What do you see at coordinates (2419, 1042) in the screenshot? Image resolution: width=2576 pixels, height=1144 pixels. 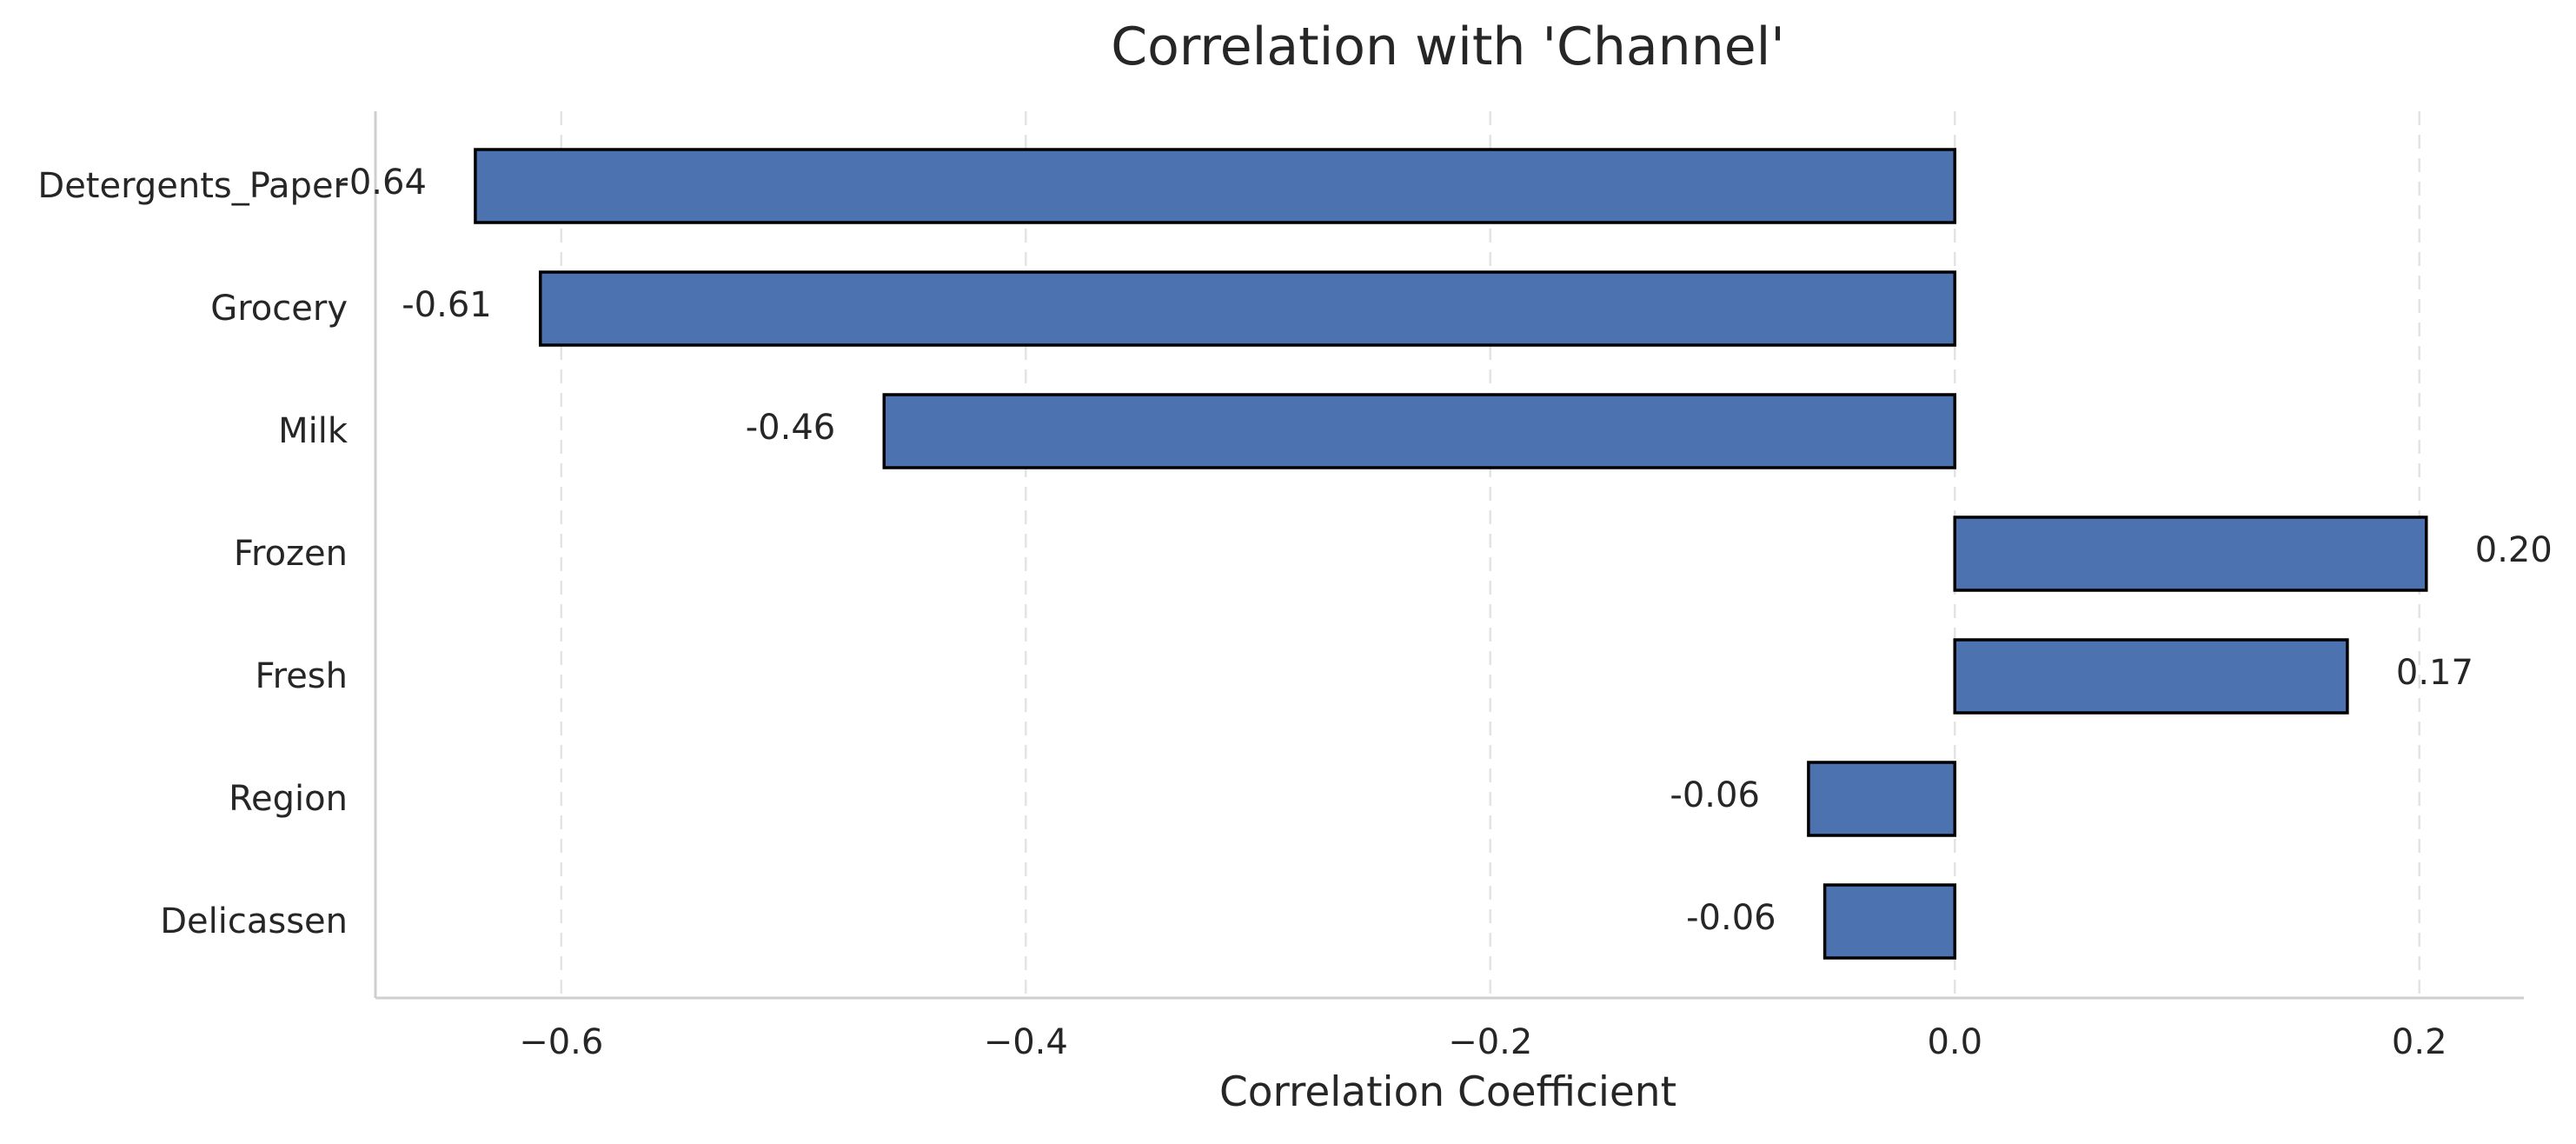 I see `x-tick-label: 0.2` at bounding box center [2419, 1042].